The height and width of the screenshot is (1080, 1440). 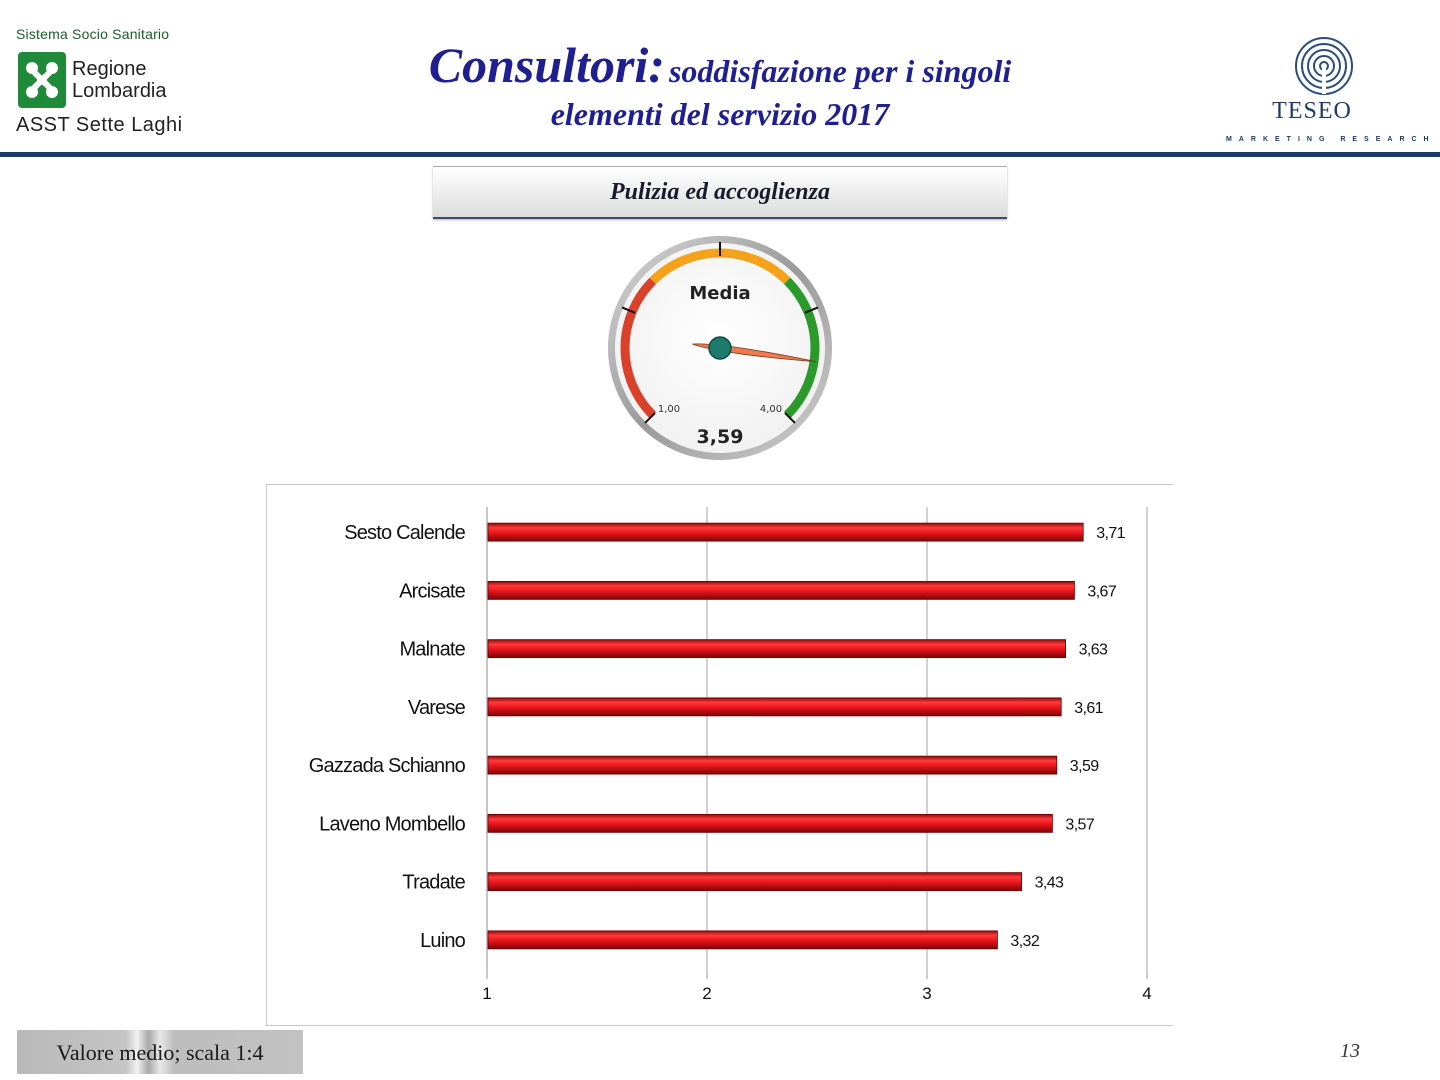 I want to click on brand-name: TESEO, so click(x=1312, y=111).